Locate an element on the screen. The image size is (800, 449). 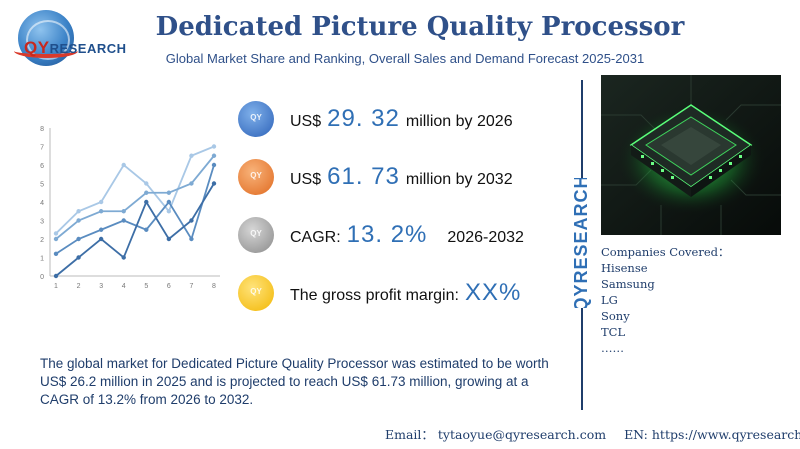
stat-prefix: The gross profit margin: is located at coordinates (374, 295).